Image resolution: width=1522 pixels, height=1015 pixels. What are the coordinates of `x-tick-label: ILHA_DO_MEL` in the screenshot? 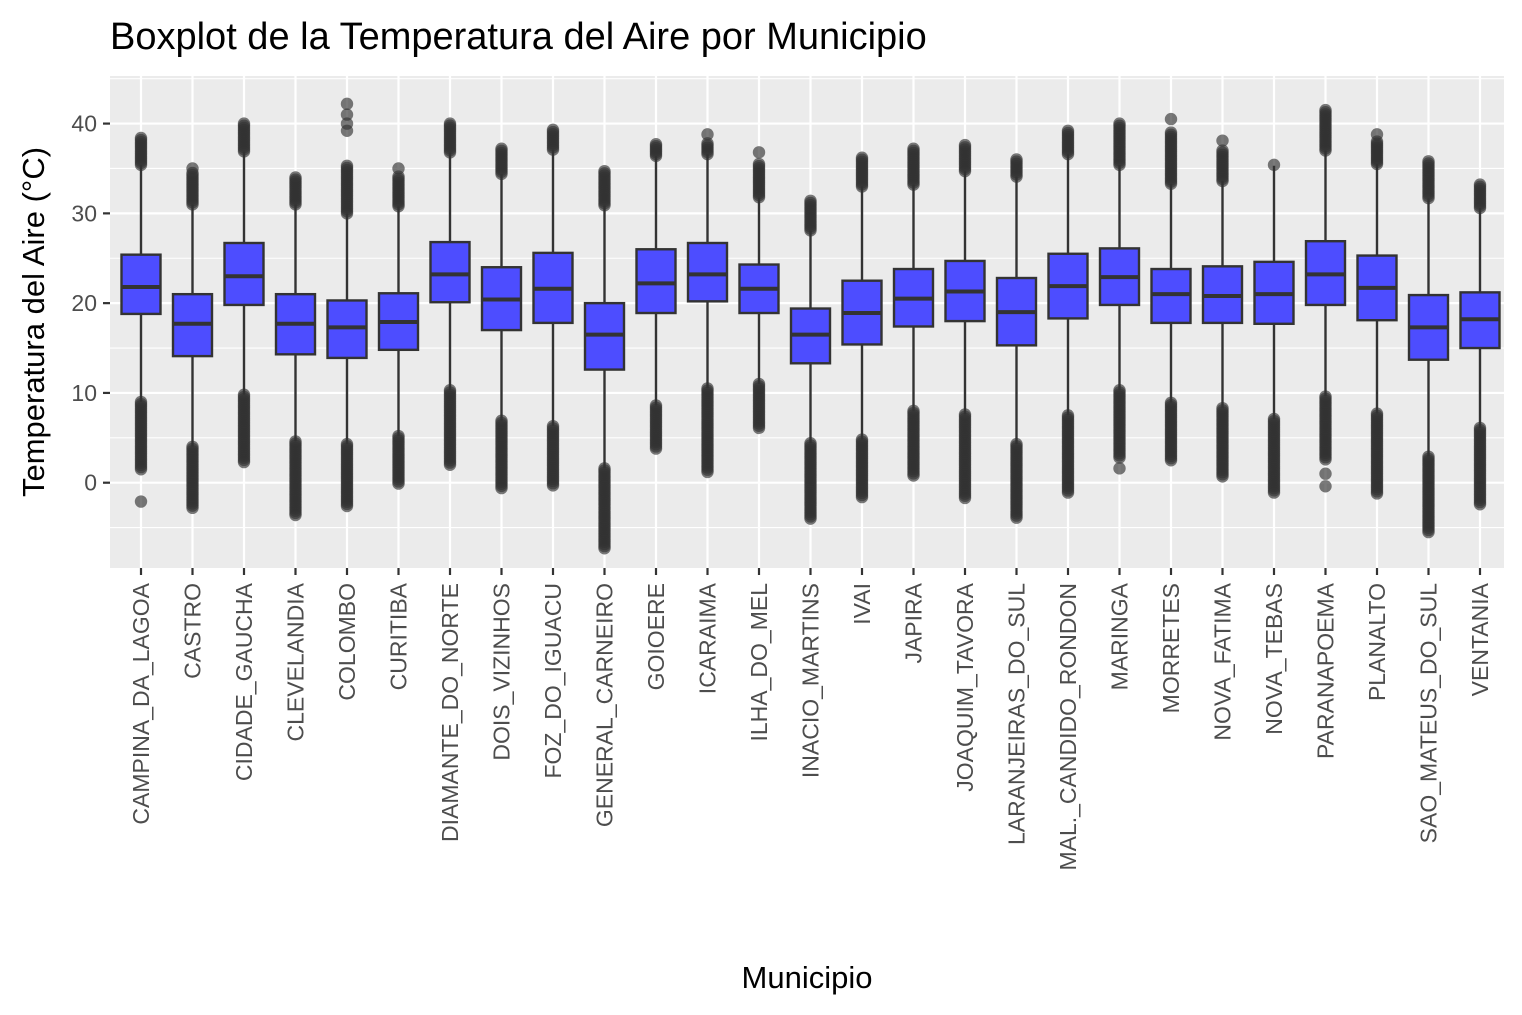 It's located at (759, 662).